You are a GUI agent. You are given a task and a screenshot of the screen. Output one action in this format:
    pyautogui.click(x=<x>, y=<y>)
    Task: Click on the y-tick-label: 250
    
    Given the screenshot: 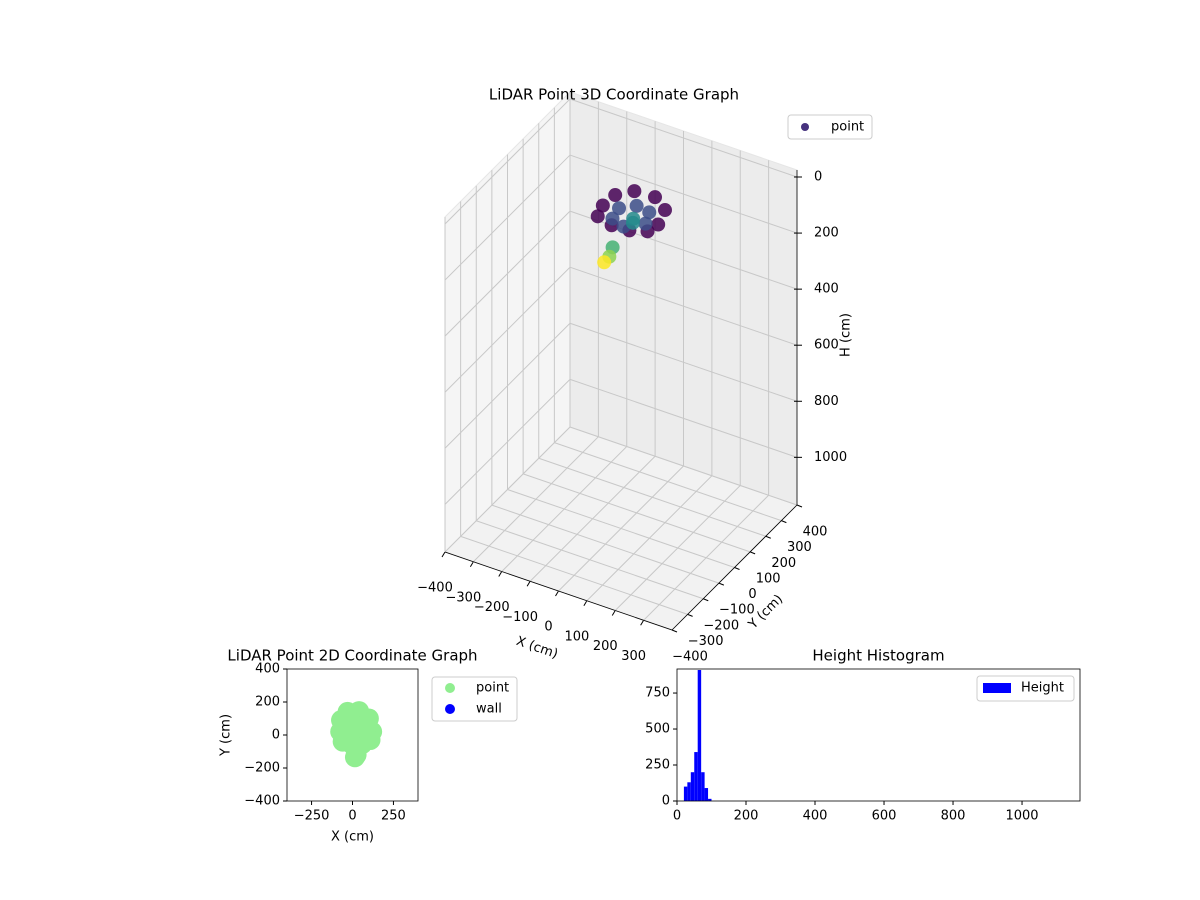 What is the action you would take?
    pyautogui.click(x=657, y=765)
    